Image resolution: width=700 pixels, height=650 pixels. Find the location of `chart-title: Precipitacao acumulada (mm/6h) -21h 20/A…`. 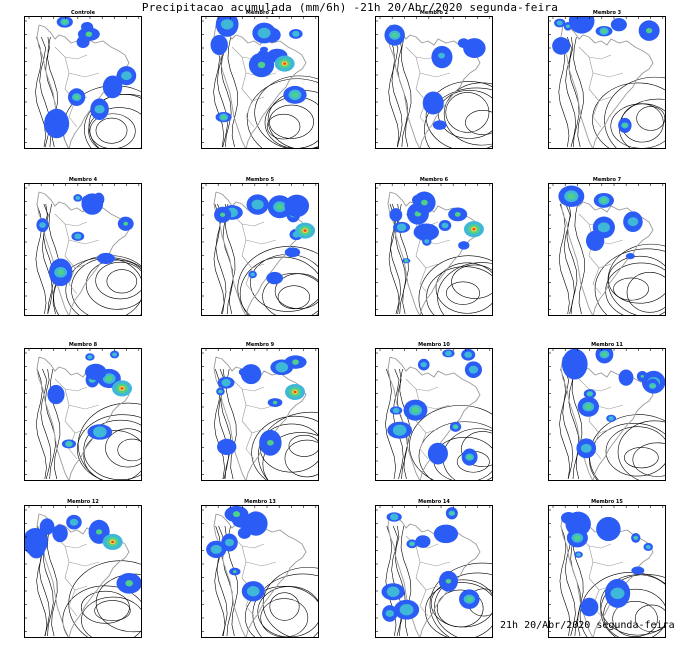

chart-title: Precipitacao acumulada (mm/6h) -21h 20/A… is located at coordinates (350, 7).